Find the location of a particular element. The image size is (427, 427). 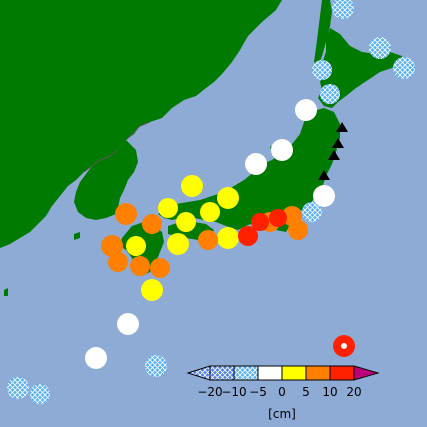

colorbar-tick-label: −5 is located at coordinates (258, 392).